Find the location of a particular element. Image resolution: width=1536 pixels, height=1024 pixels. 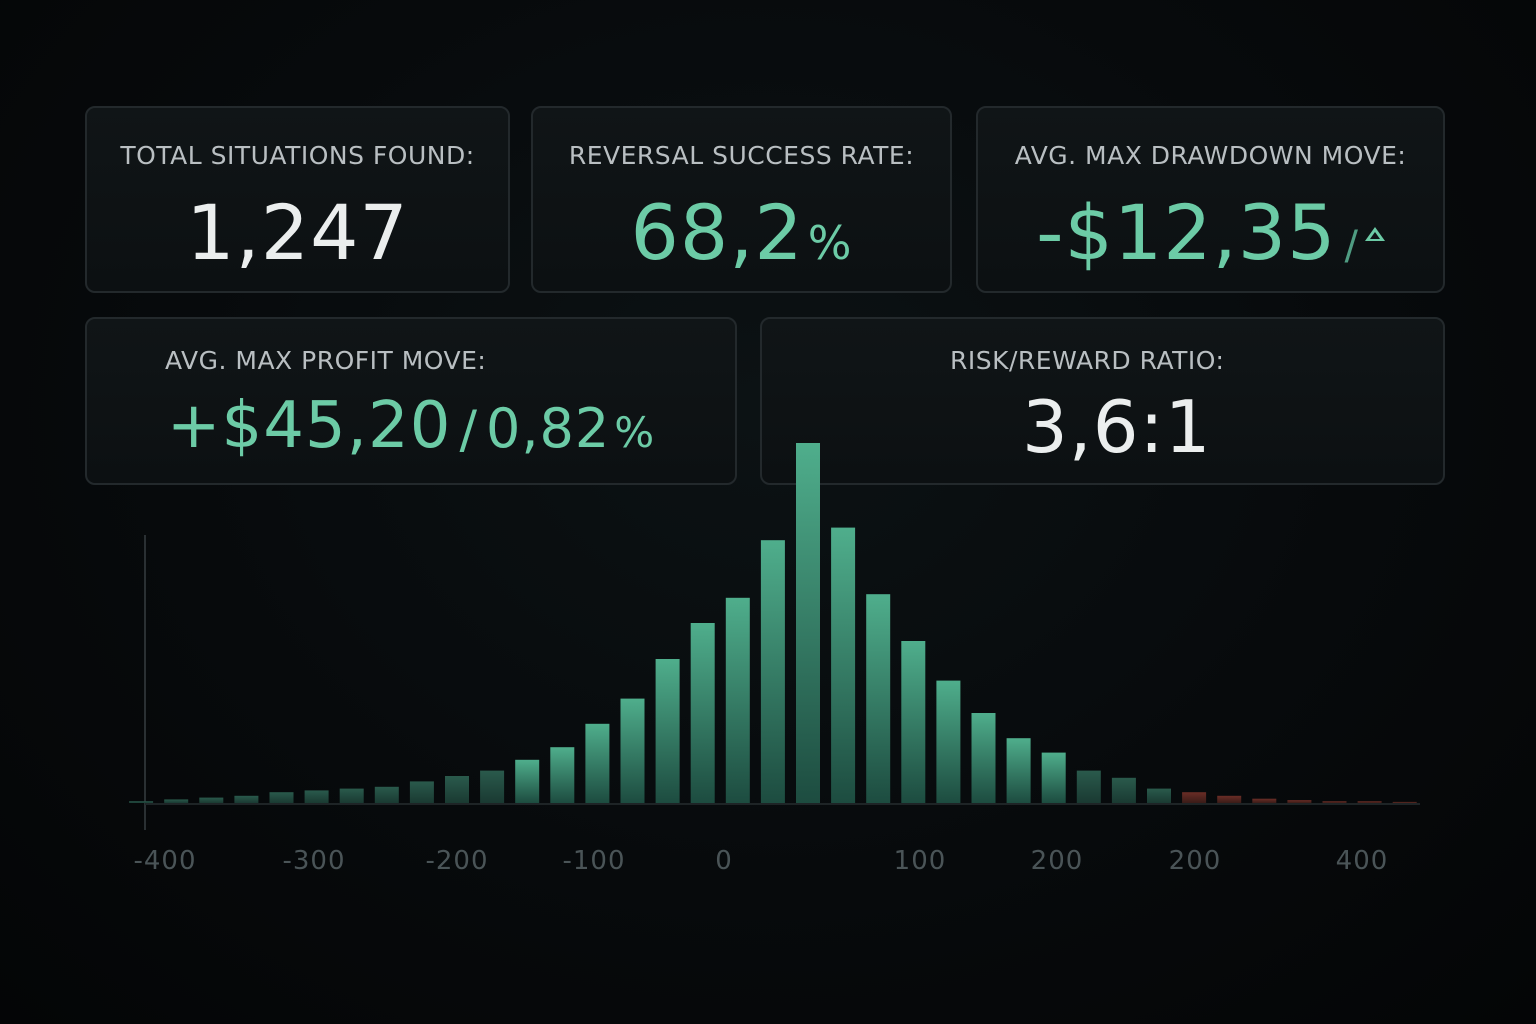

total-situations-card: TOTAL SITUATIONS FOUND: 1,247 is located at coordinates (297, 199).